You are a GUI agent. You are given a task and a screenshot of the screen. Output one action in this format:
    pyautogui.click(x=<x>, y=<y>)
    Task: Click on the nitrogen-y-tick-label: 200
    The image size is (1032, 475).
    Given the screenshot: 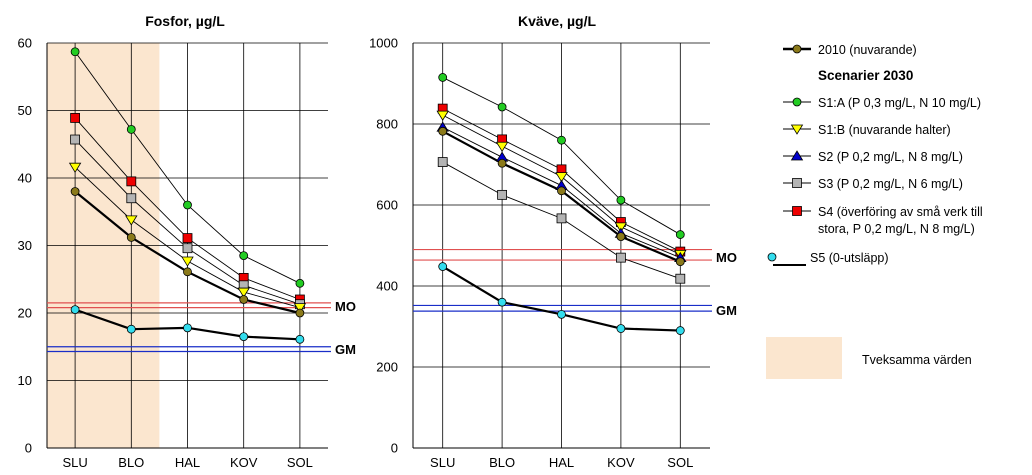 What is the action you would take?
    pyautogui.click(x=387, y=367)
    